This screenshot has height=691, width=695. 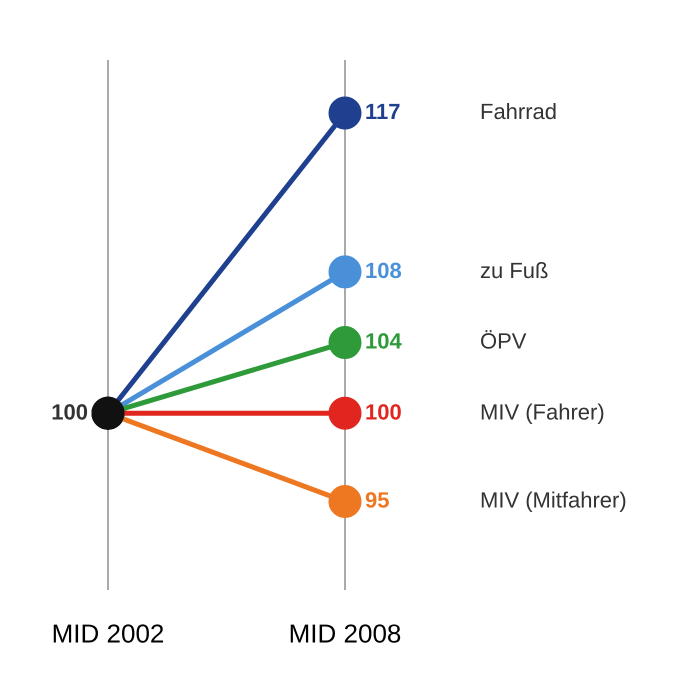 What do you see at coordinates (542, 411) in the screenshot?
I see `text: MIV (Fahrer)` at bounding box center [542, 411].